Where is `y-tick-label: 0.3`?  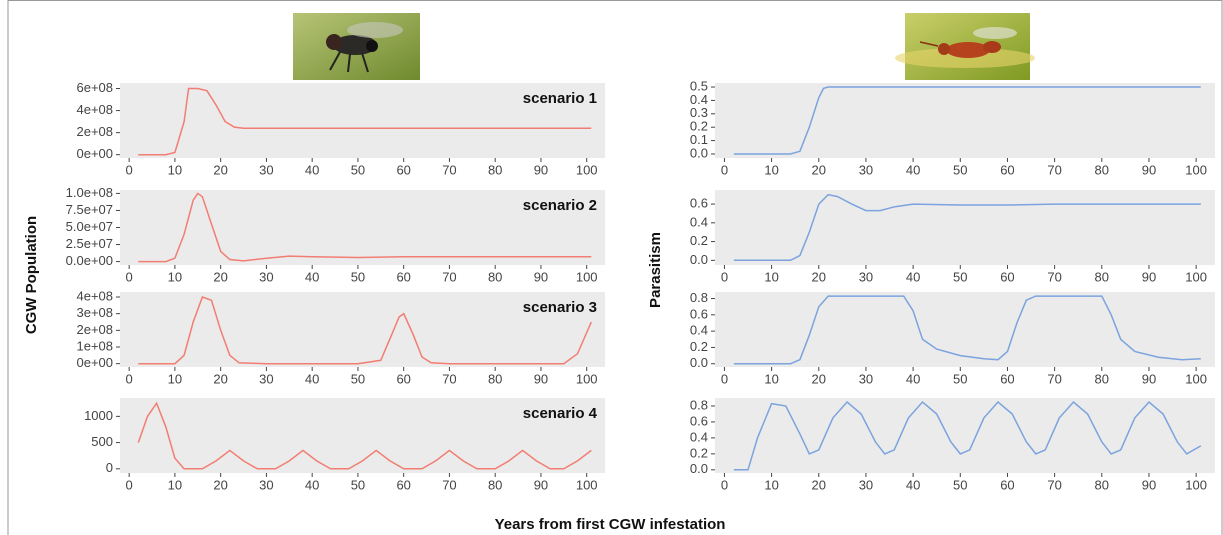 y-tick-label: 0.3 is located at coordinates (699, 112).